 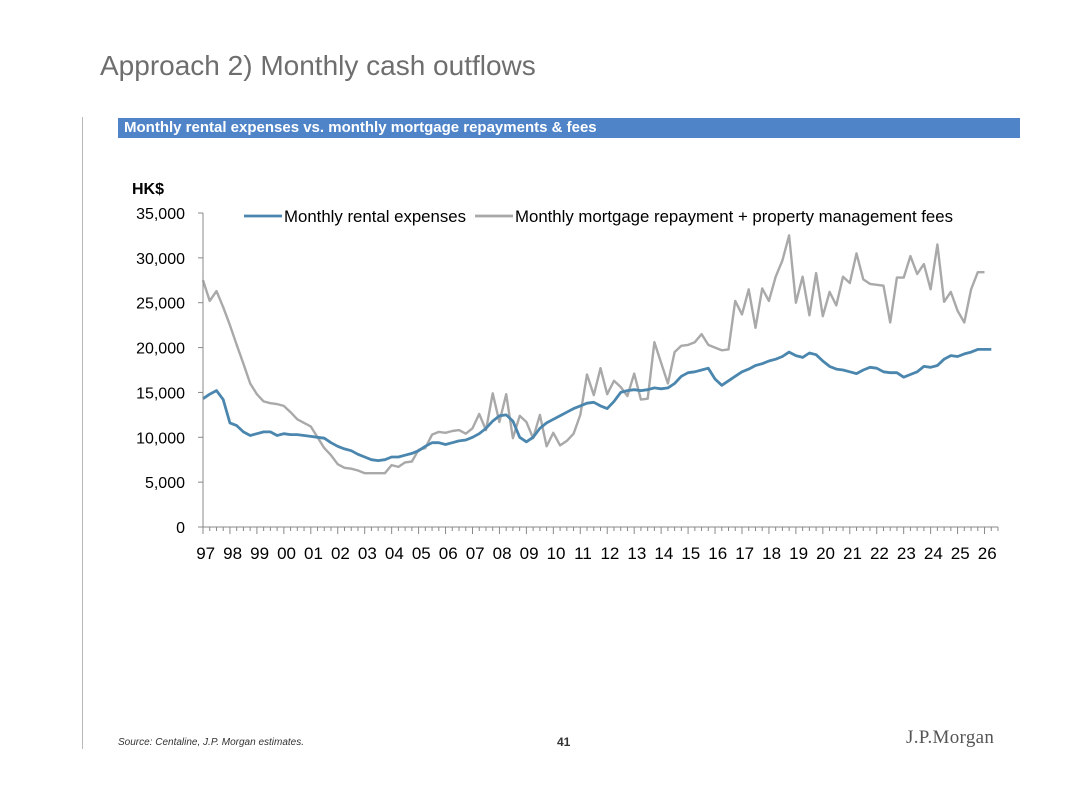 What do you see at coordinates (160, 259) in the screenshot?
I see `y-tick-label: 30,000` at bounding box center [160, 259].